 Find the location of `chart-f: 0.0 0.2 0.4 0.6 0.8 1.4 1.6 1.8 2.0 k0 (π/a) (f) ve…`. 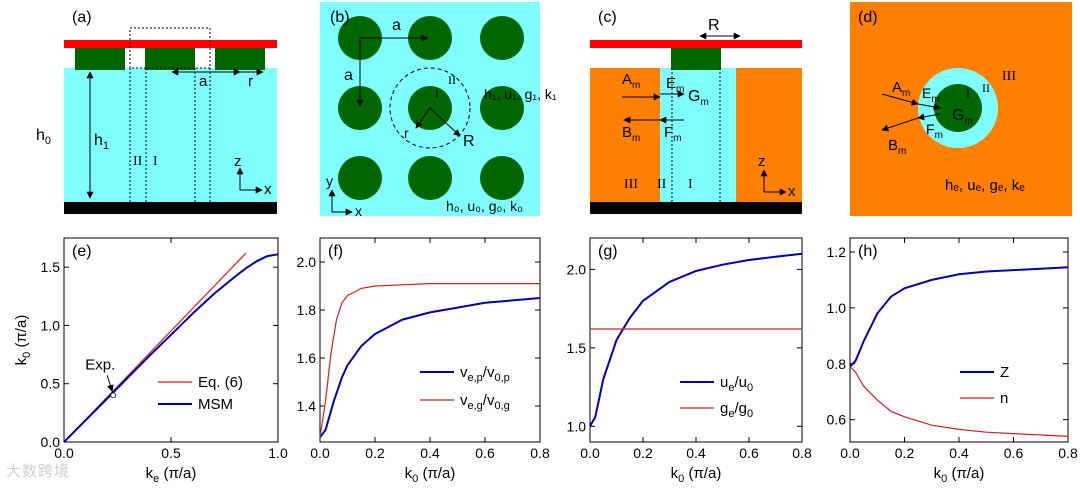

chart-f: 0.0 0.2 0.4 0.6 0.8 1.4 1.6 1.8 2.0 k0 (π/a) (f) ve… is located at coordinates (423, 361).